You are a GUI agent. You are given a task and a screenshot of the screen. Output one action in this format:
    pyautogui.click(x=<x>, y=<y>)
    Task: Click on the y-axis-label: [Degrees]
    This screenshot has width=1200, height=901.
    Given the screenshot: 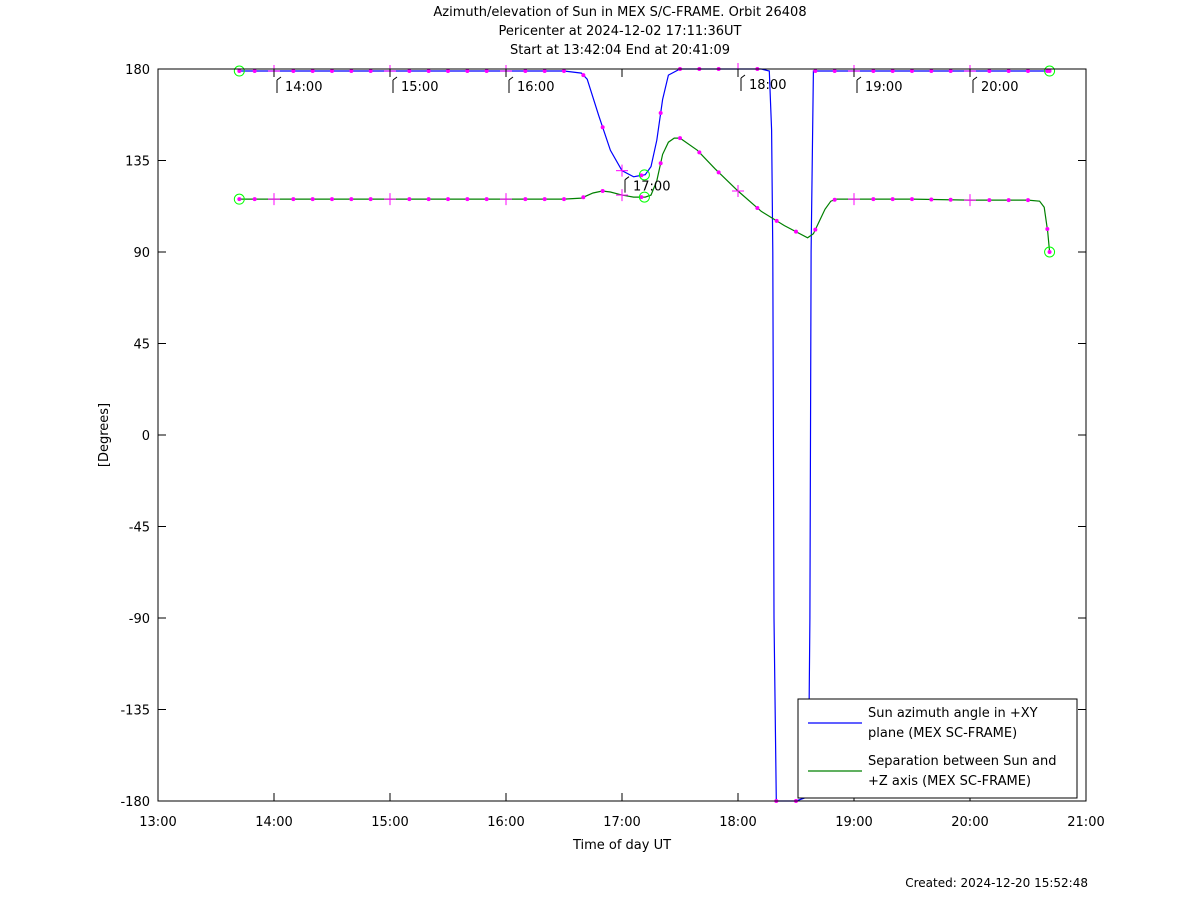 What is the action you would take?
    pyautogui.click(x=104, y=435)
    